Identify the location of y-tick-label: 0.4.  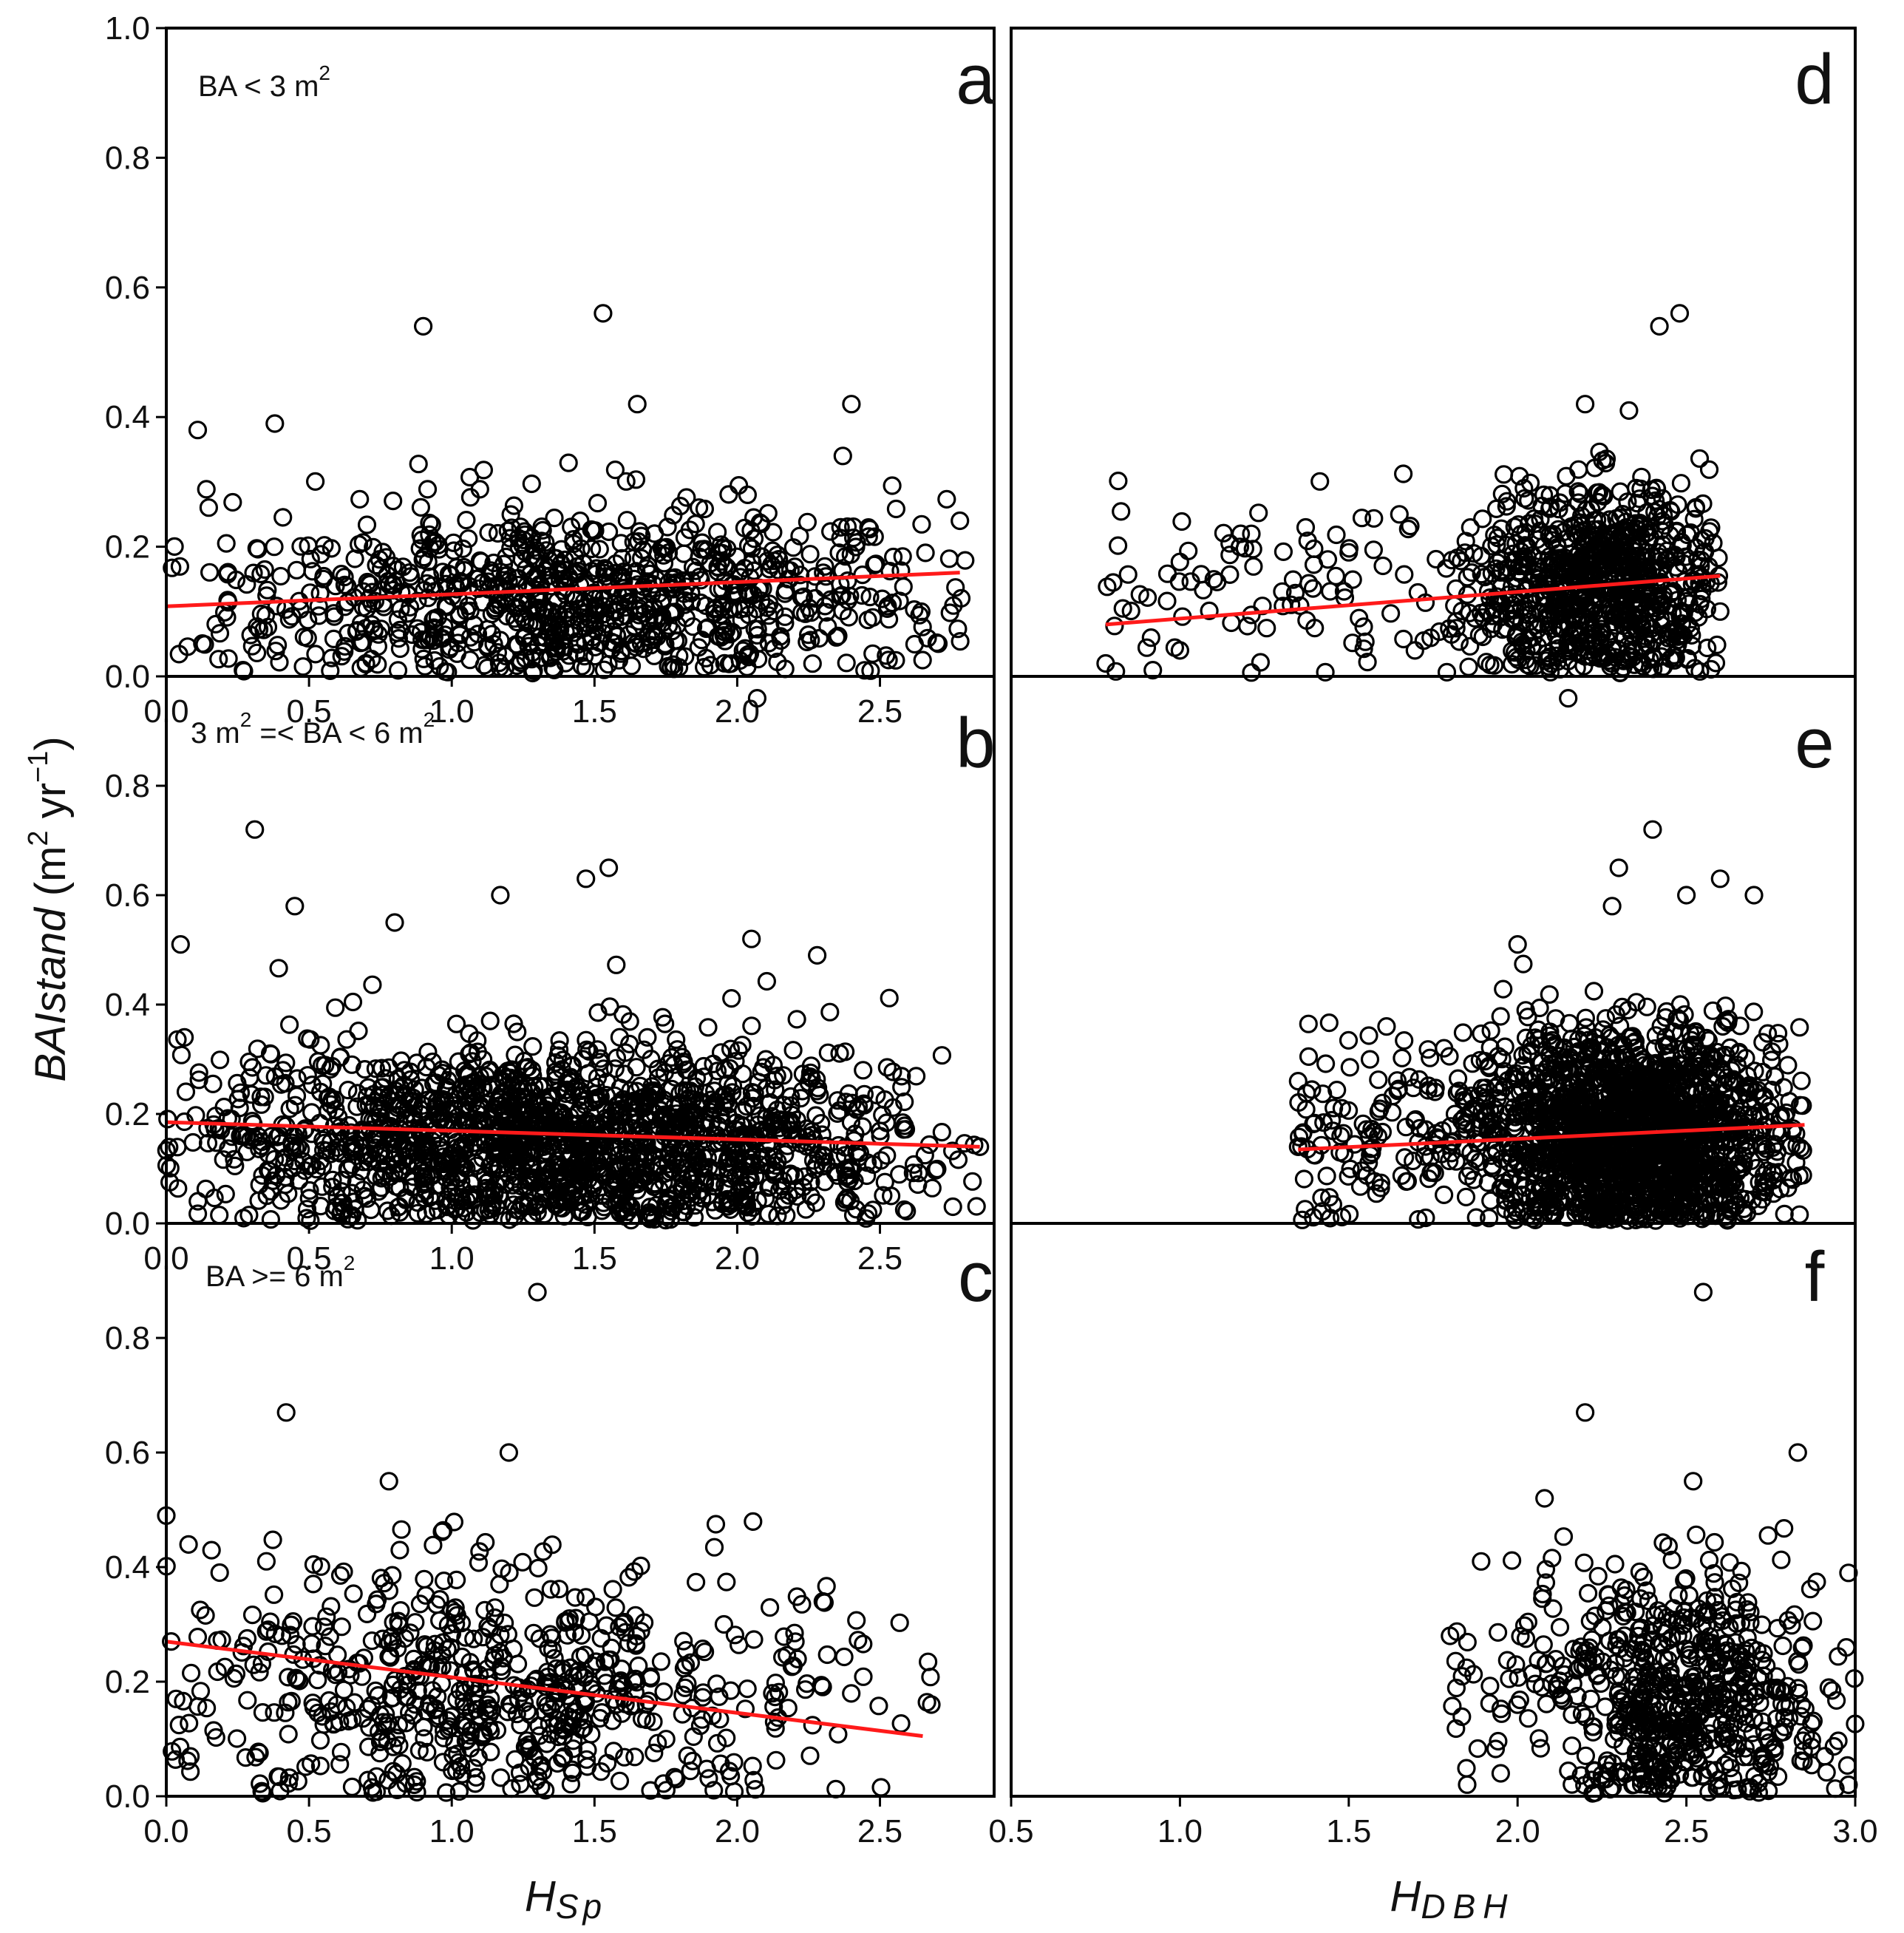
(127, 417).